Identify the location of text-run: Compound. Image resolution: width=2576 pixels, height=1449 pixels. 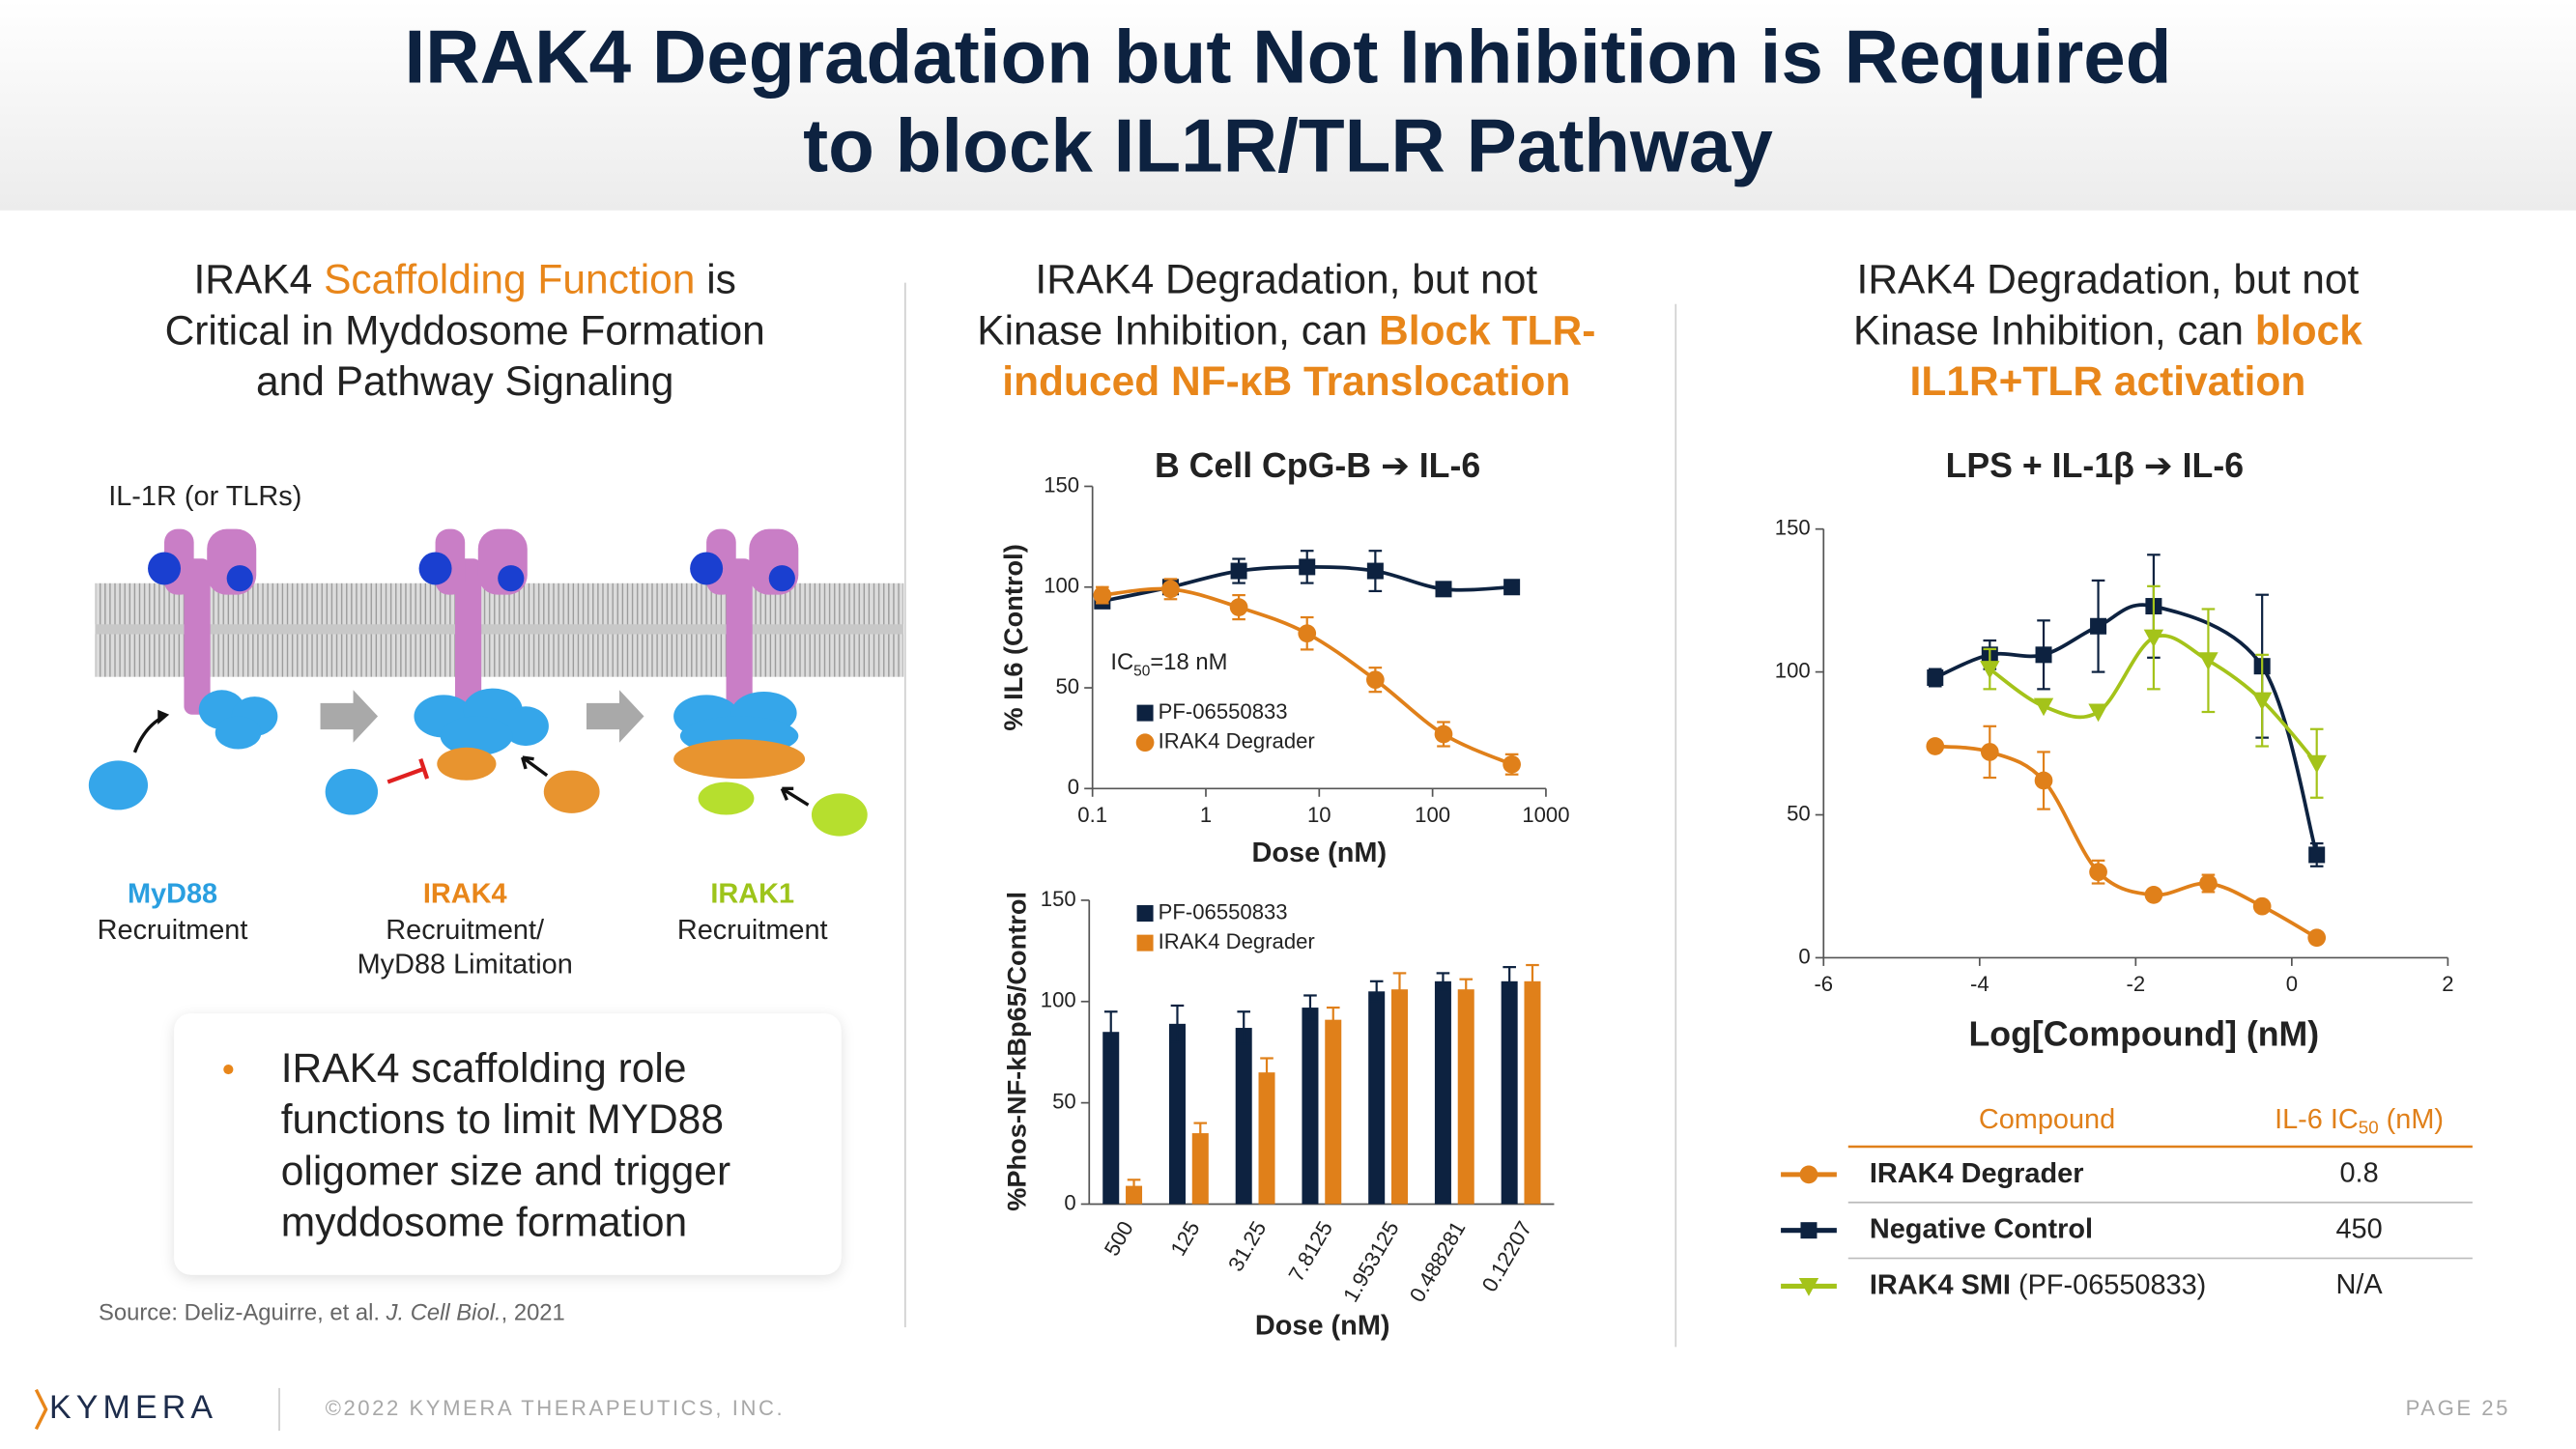
(2047, 1118).